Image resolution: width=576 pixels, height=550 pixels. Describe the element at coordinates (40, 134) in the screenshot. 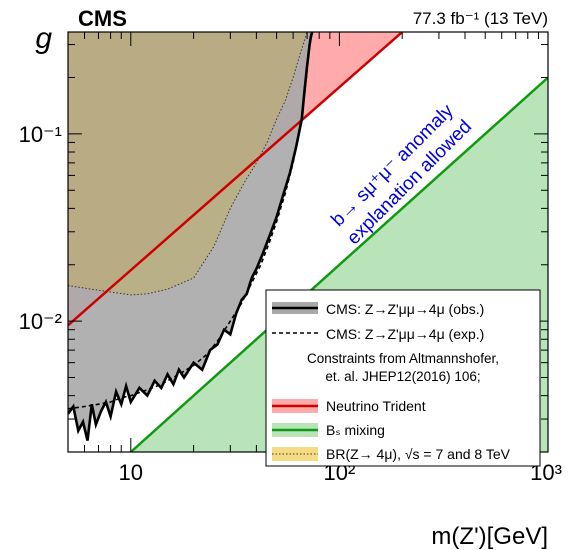

I see `y-tick-label: 10⁻¹` at that location.